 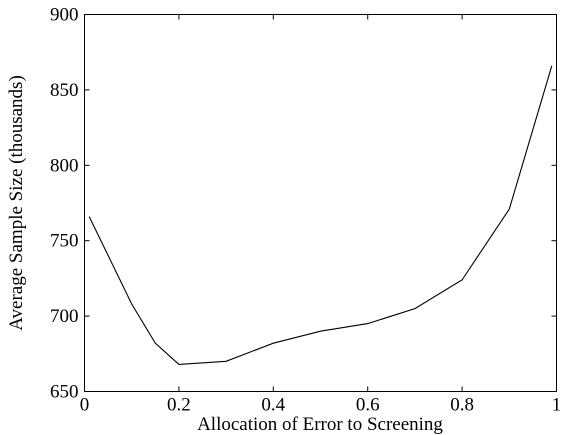 What do you see at coordinates (557, 405) in the screenshot?
I see `x-tick-label: 1` at bounding box center [557, 405].